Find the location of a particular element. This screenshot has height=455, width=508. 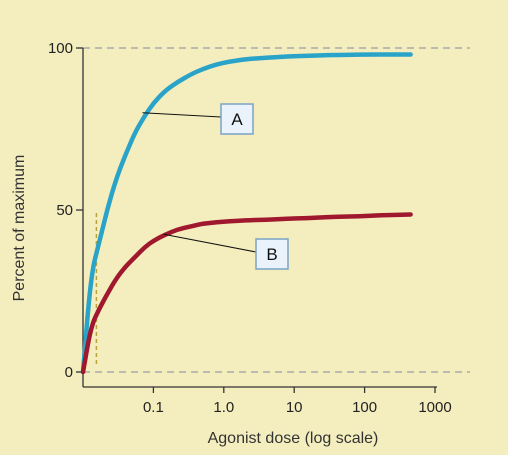

x-tick-label: 100 is located at coordinates (364, 407).